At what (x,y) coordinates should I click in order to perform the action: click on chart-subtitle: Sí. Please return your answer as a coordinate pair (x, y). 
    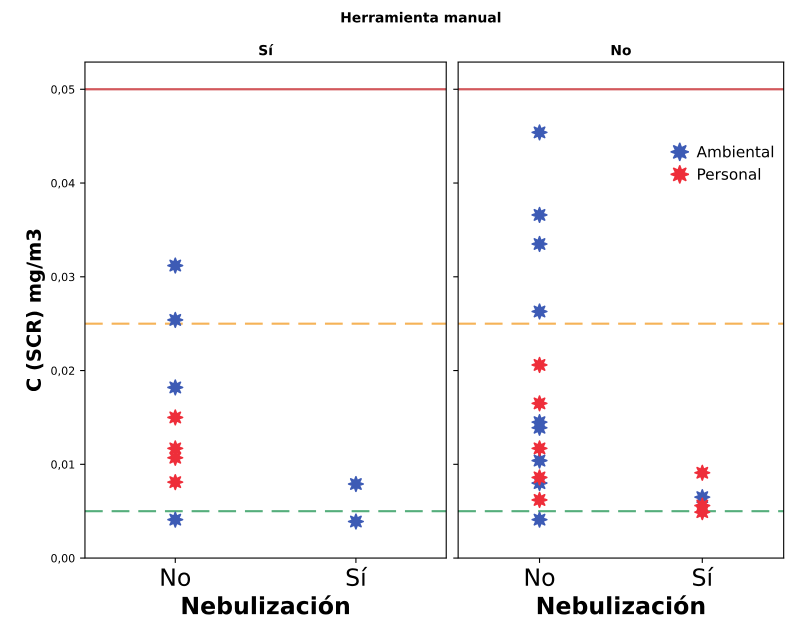
    Looking at the image, I should click on (266, 50).